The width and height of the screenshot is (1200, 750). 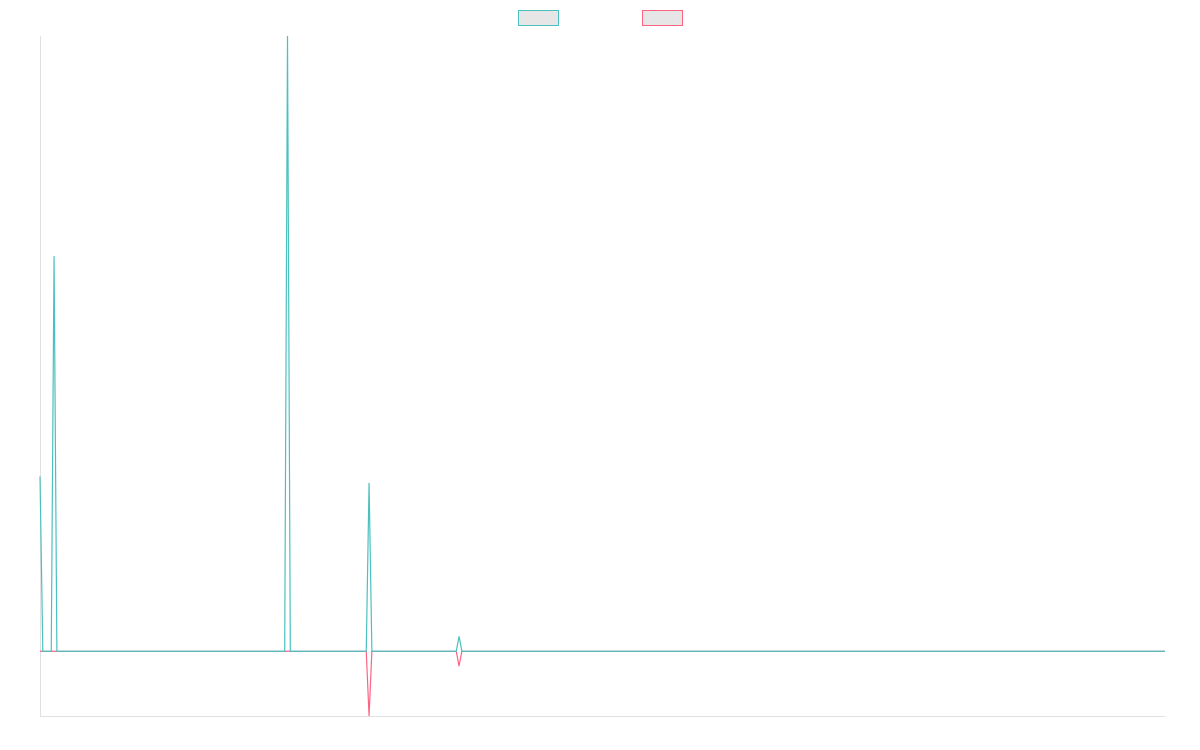 I want to click on series-line, so click(x=602, y=683).